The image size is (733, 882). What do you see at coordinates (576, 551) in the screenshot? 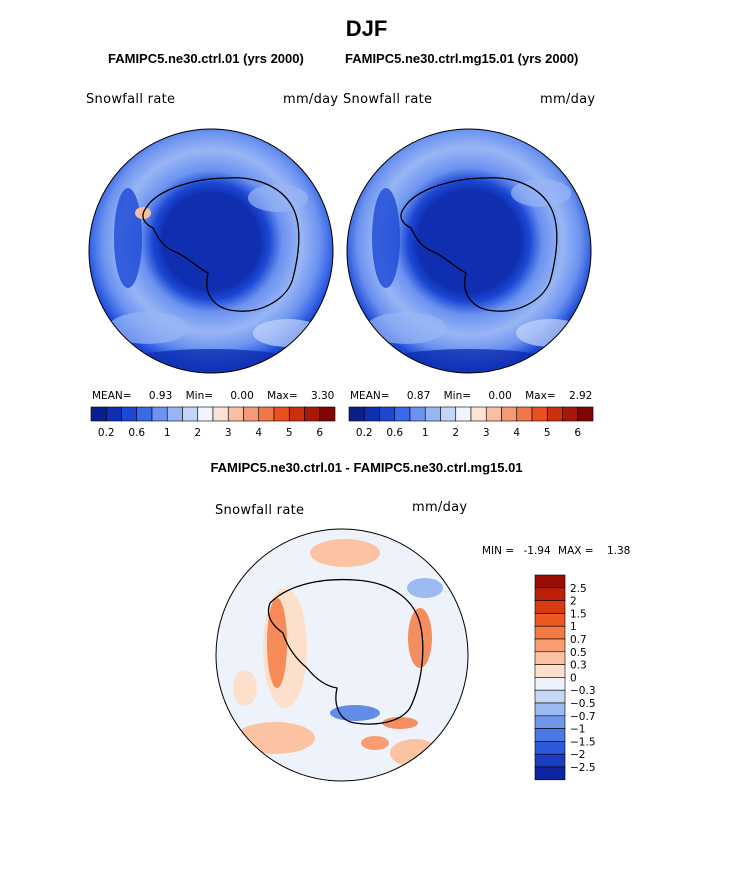
I see `diff-max-label: MAX =` at bounding box center [576, 551].